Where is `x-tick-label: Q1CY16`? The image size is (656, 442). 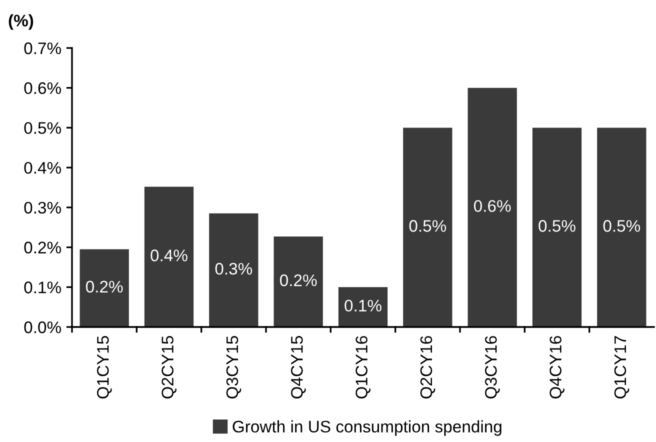
x-tick-label: Q1CY16 is located at coordinates (363, 367).